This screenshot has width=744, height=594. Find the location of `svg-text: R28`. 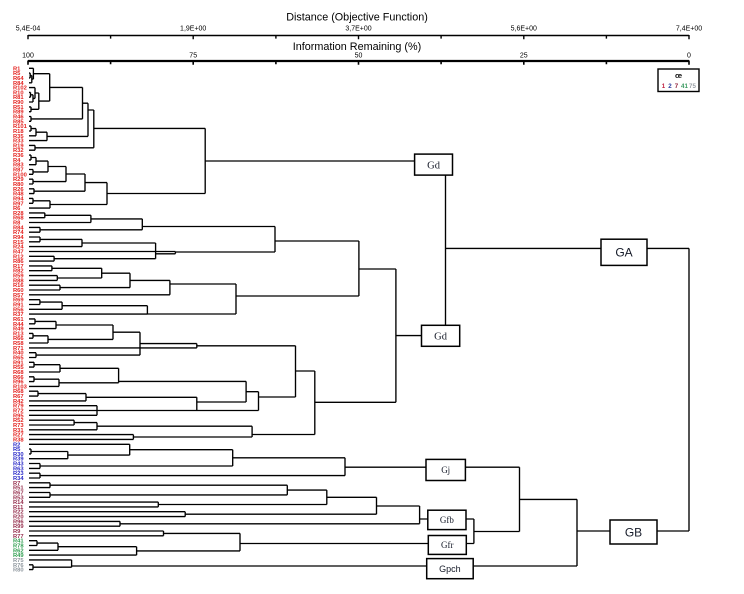

svg-text: R28 is located at coordinates (18, 214).